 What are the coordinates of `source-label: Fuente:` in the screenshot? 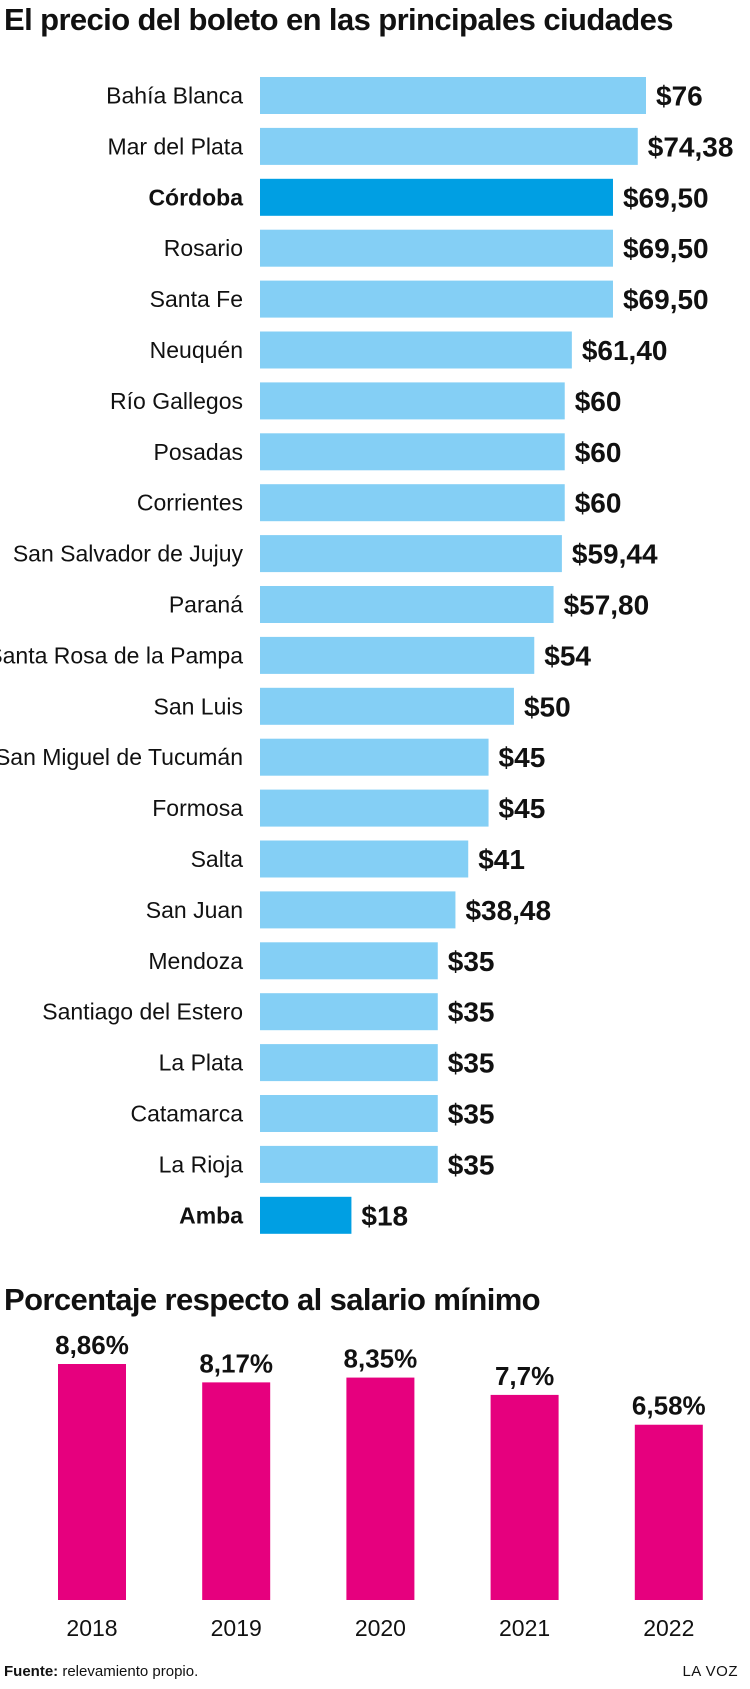 It's located at (31, 1671).